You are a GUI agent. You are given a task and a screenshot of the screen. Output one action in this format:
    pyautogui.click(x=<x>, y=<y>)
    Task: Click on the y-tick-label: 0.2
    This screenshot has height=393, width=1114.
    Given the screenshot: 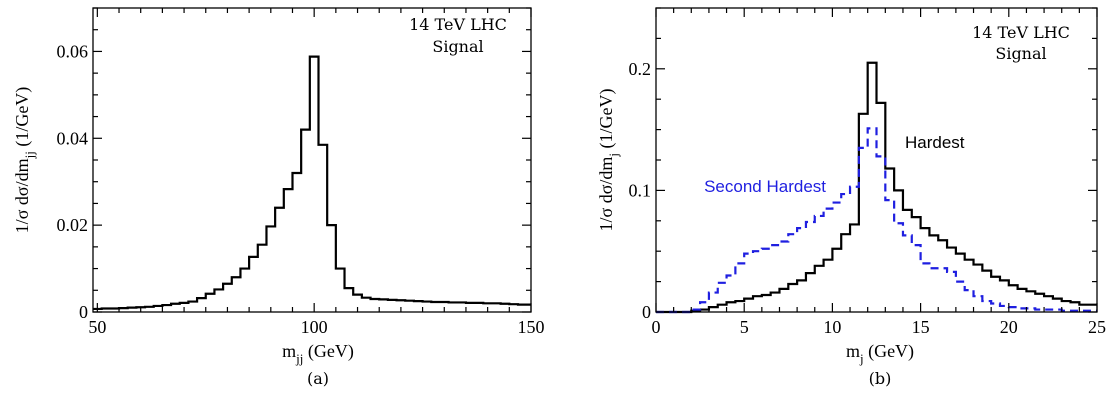 What is the action you would take?
    pyautogui.click(x=640, y=69)
    